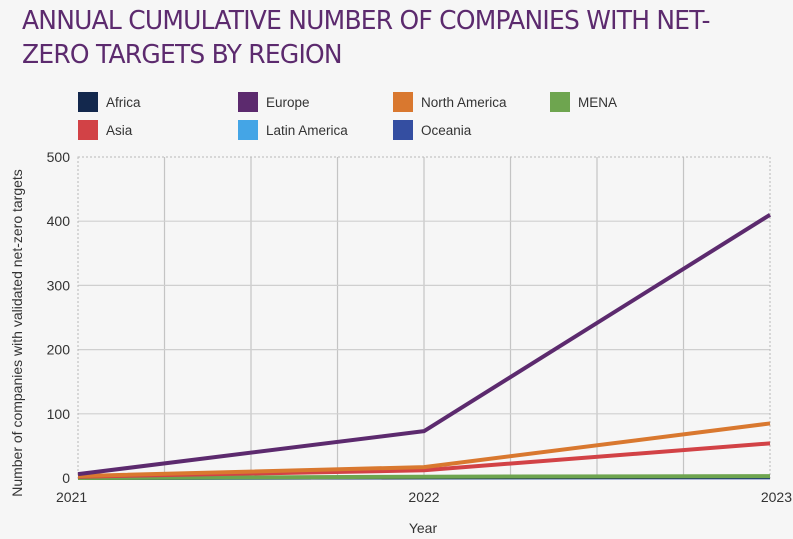 Image resolution: width=793 pixels, height=539 pixels. I want to click on legend-item-oceania: Oceania, so click(432, 130).